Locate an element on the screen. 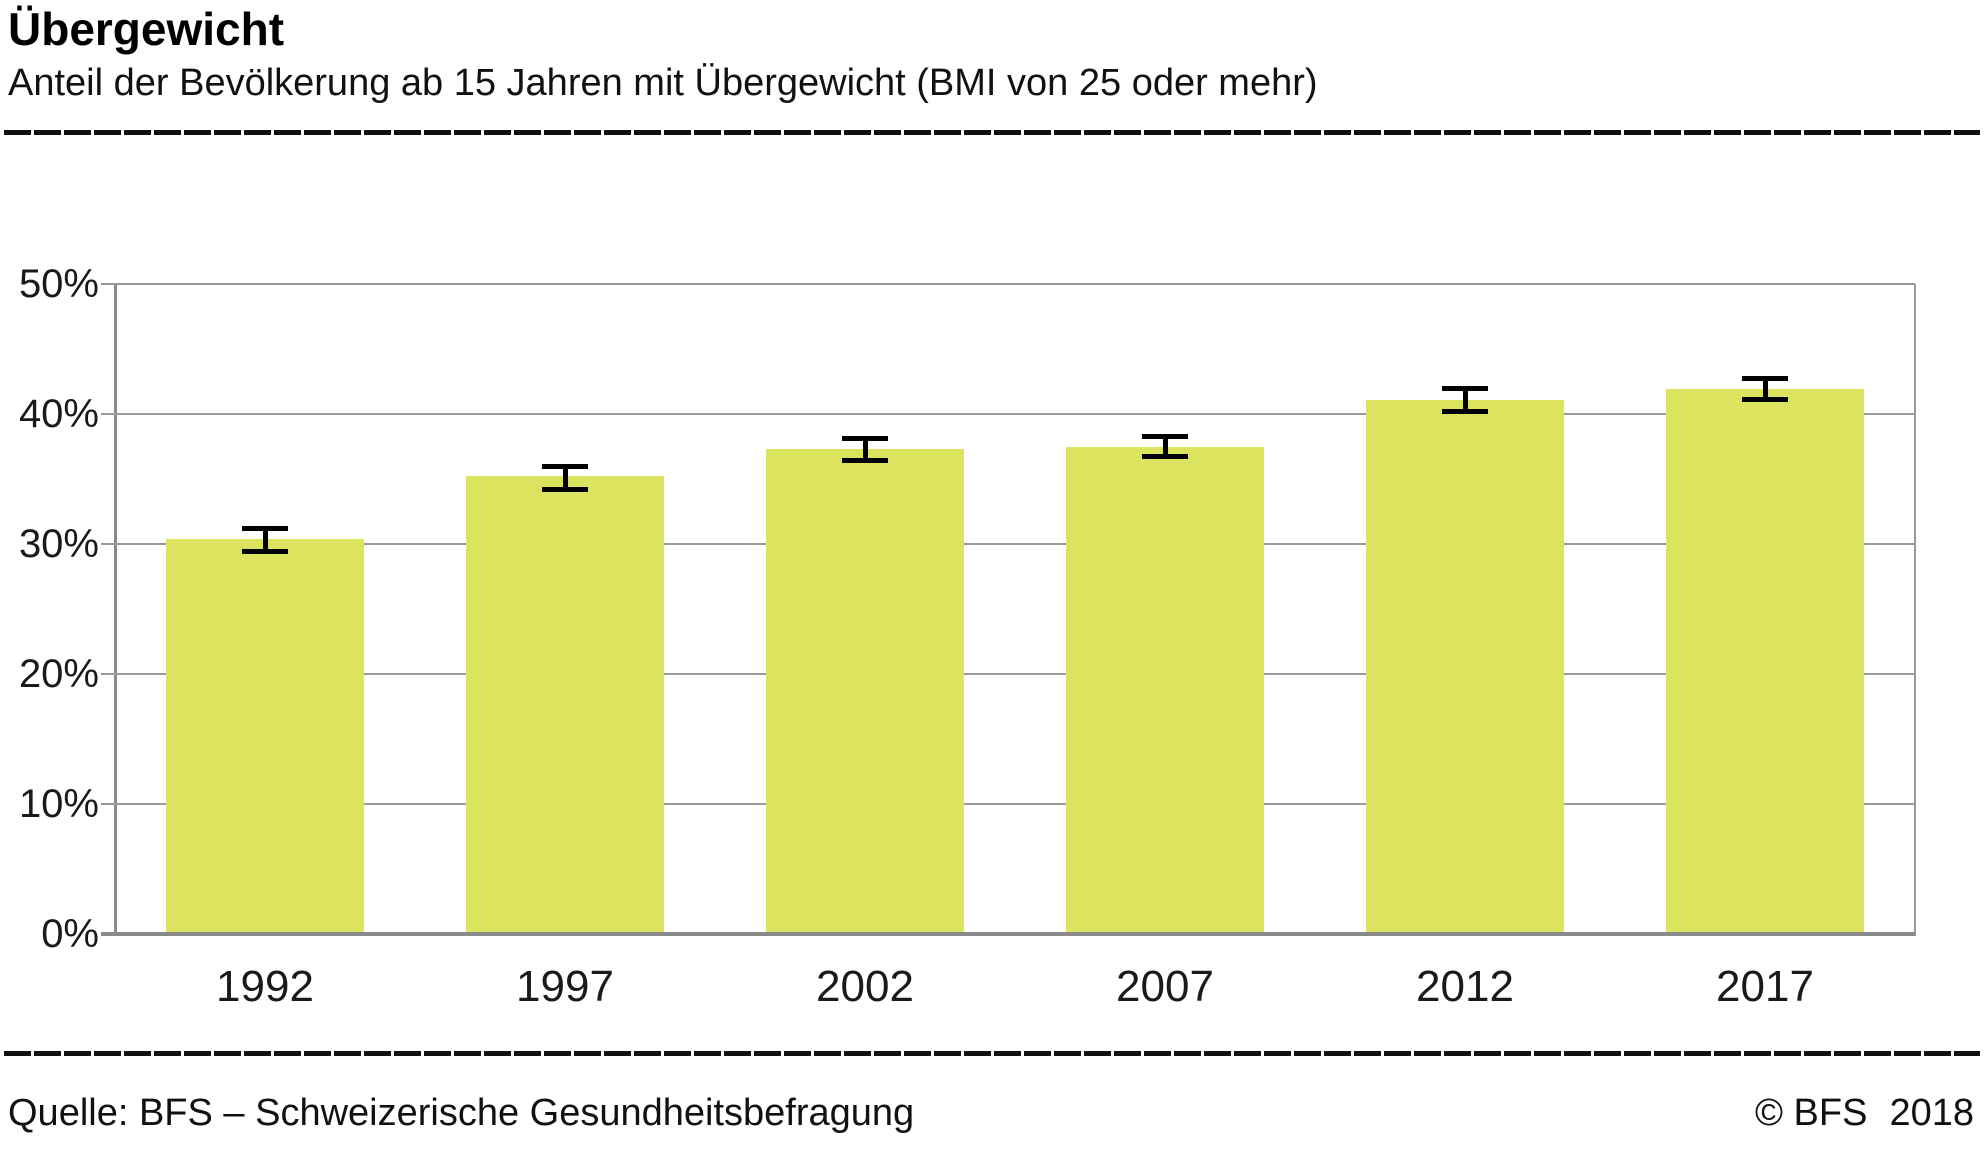 The height and width of the screenshot is (1161, 1984). bar-2017 is located at coordinates (1765, 661).